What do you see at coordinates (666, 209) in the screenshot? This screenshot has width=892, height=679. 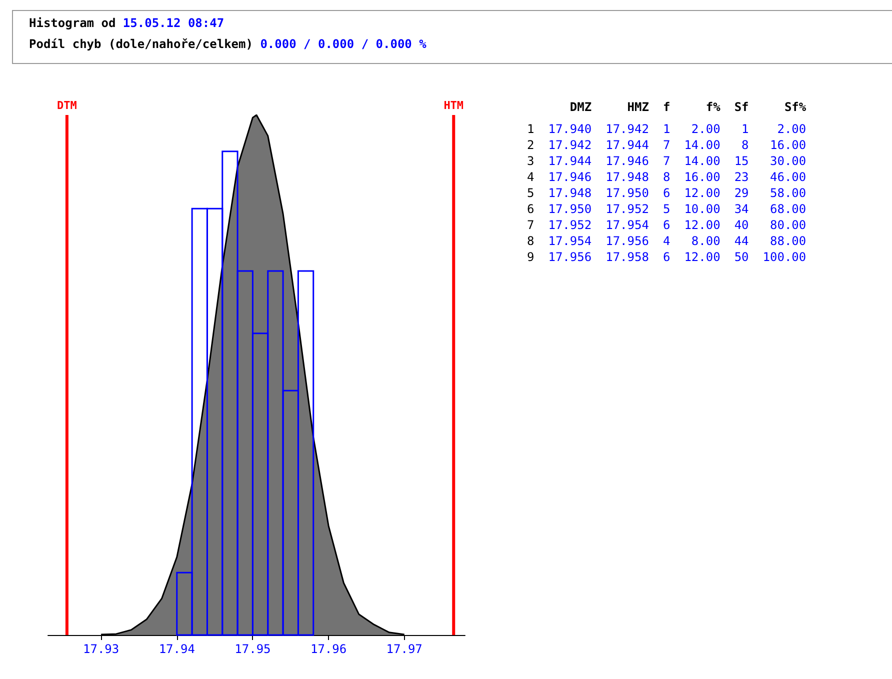 I see `text: 6 17.950 17.952 5 10.00 34 68.00` at bounding box center [666, 209].